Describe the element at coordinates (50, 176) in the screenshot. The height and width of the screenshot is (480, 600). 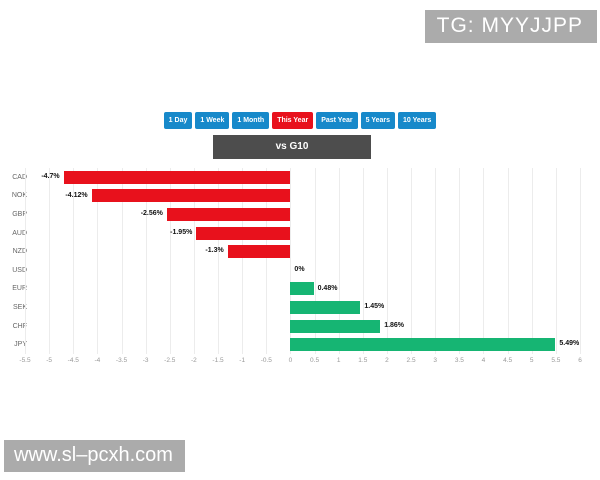
I see `value-label-cad: -4.7%` at that location.